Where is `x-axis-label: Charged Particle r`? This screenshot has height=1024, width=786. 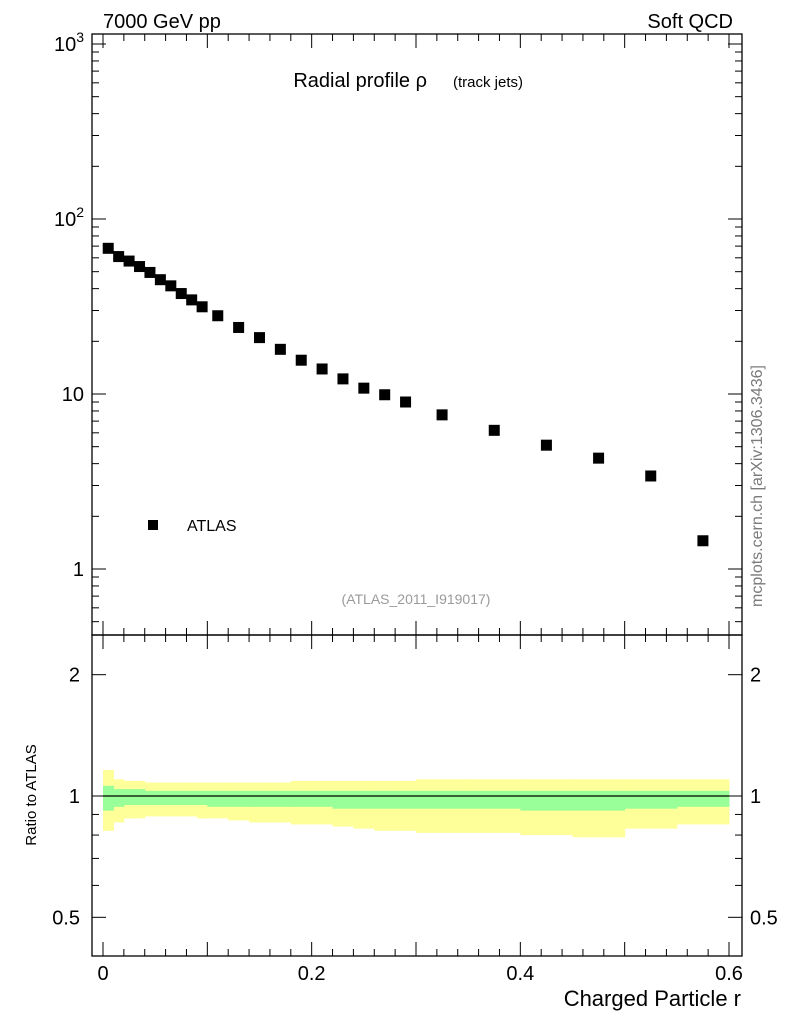
x-axis-label: Charged Particle r is located at coordinates (652, 998).